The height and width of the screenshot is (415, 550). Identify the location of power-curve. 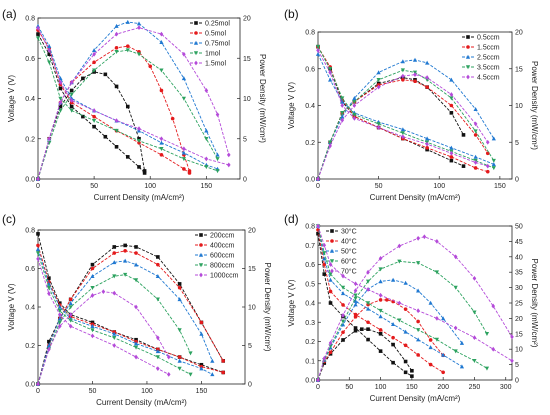
(403, 127).